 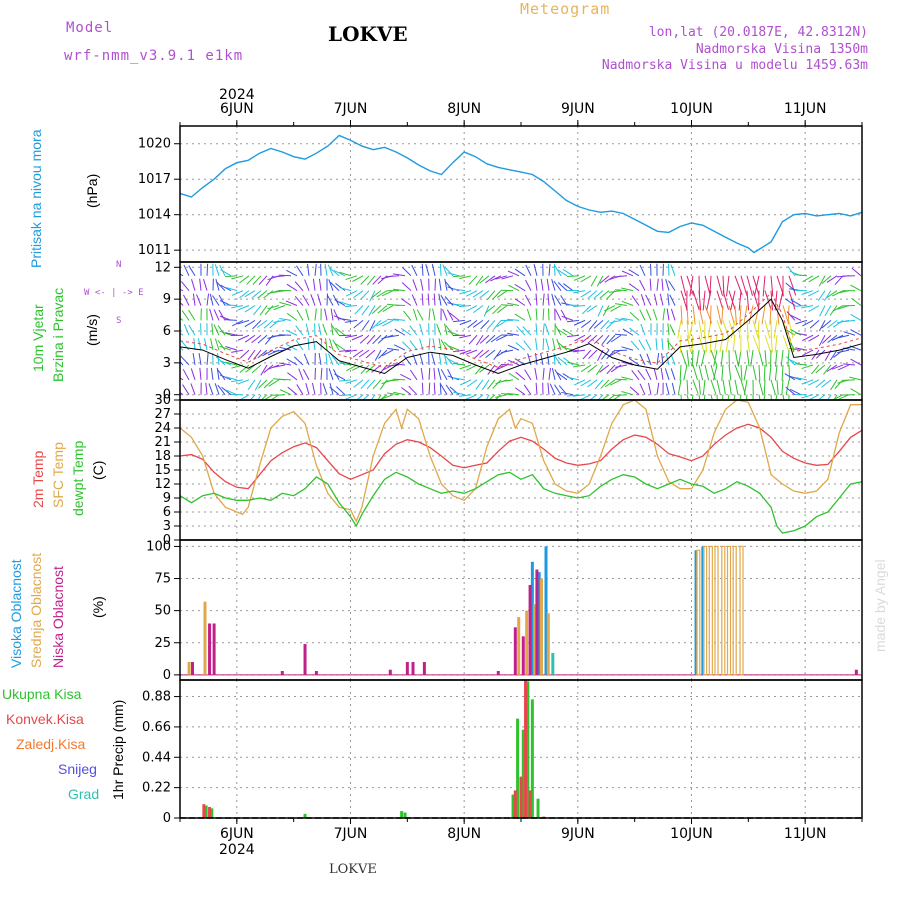 I want to click on x-tick-label-bottom: 10JUN, so click(x=691, y=834).